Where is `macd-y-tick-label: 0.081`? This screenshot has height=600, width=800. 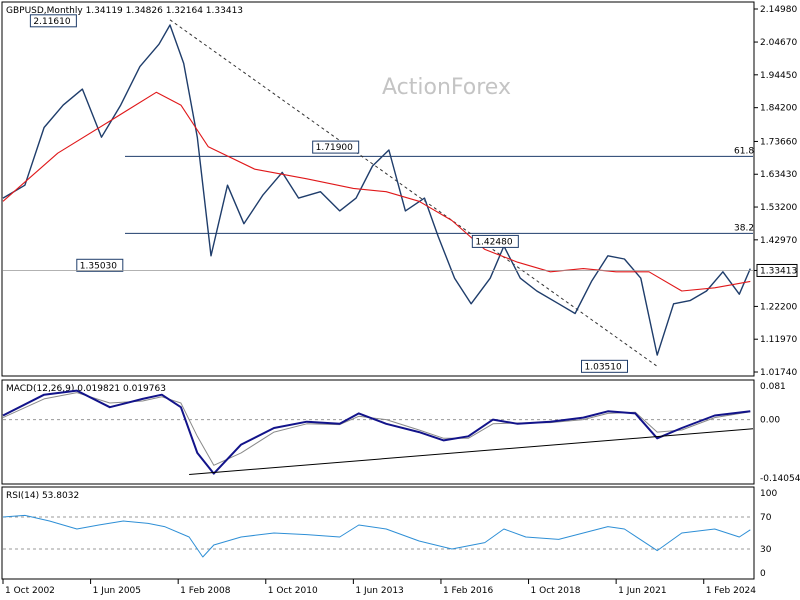 macd-y-tick-label: 0.081 is located at coordinates (773, 387).